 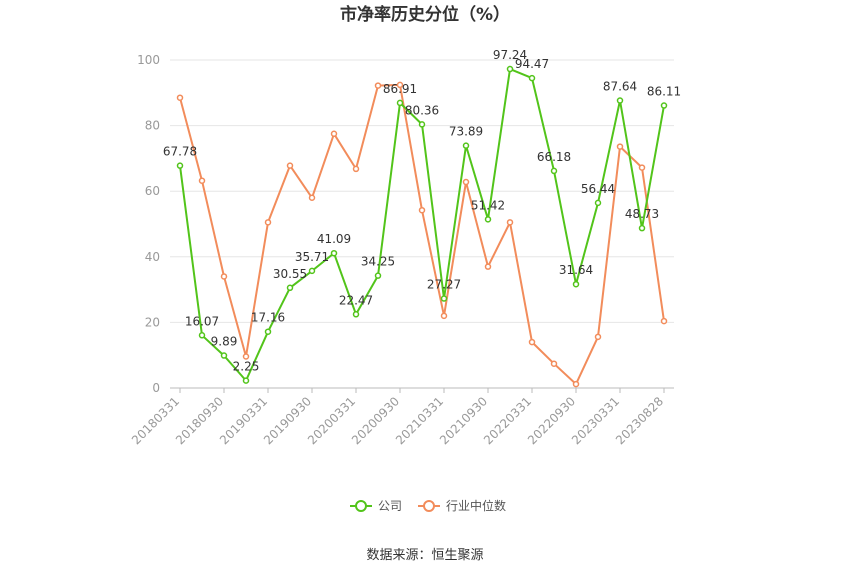 What do you see at coordinates (390, 506) in the screenshot?
I see `legend-label: 公司` at bounding box center [390, 506].